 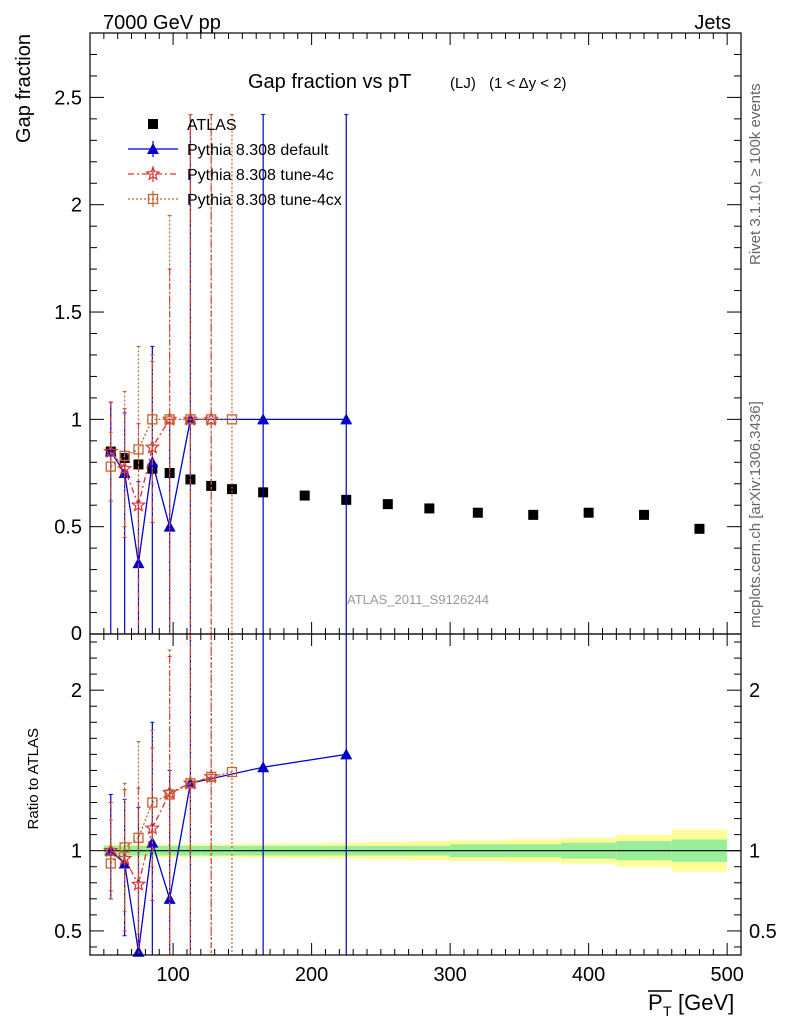 I want to click on ratio-y-tick-label: 1, so click(x=76, y=852).